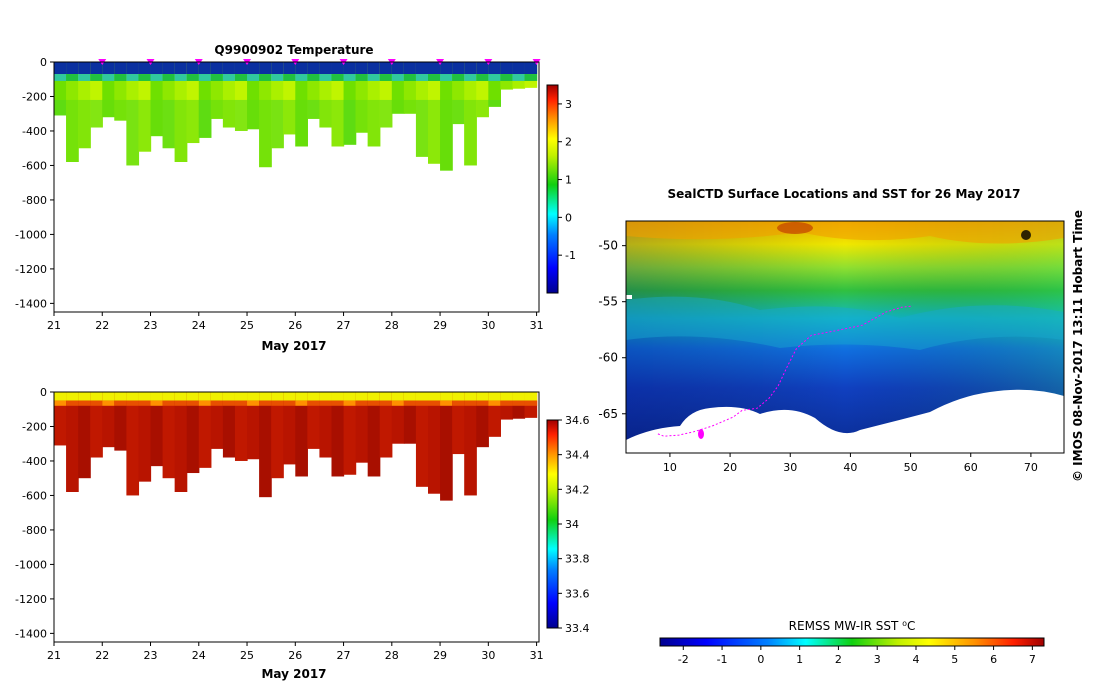  I want to click on map-x-axis: 10 20 30 40 50 60 70, so click(850, 463).